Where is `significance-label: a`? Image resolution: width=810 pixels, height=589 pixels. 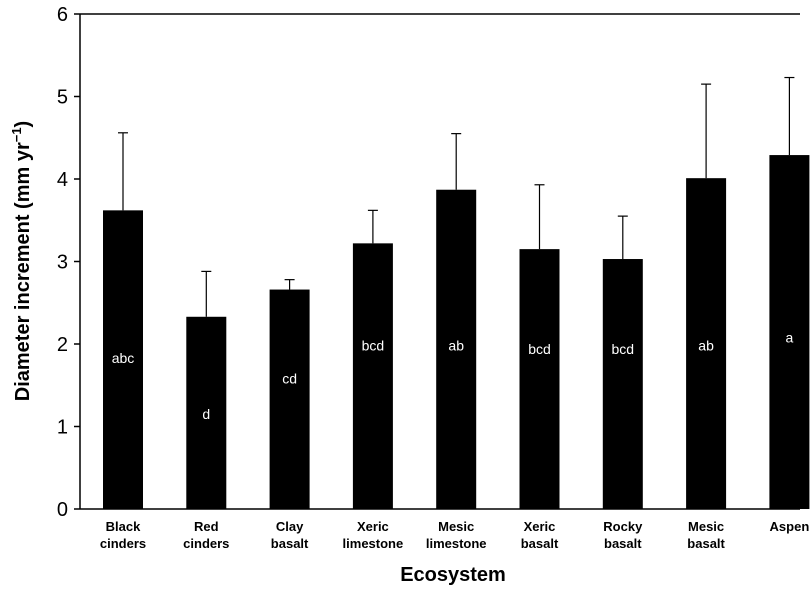
significance-label: a is located at coordinates (790, 337).